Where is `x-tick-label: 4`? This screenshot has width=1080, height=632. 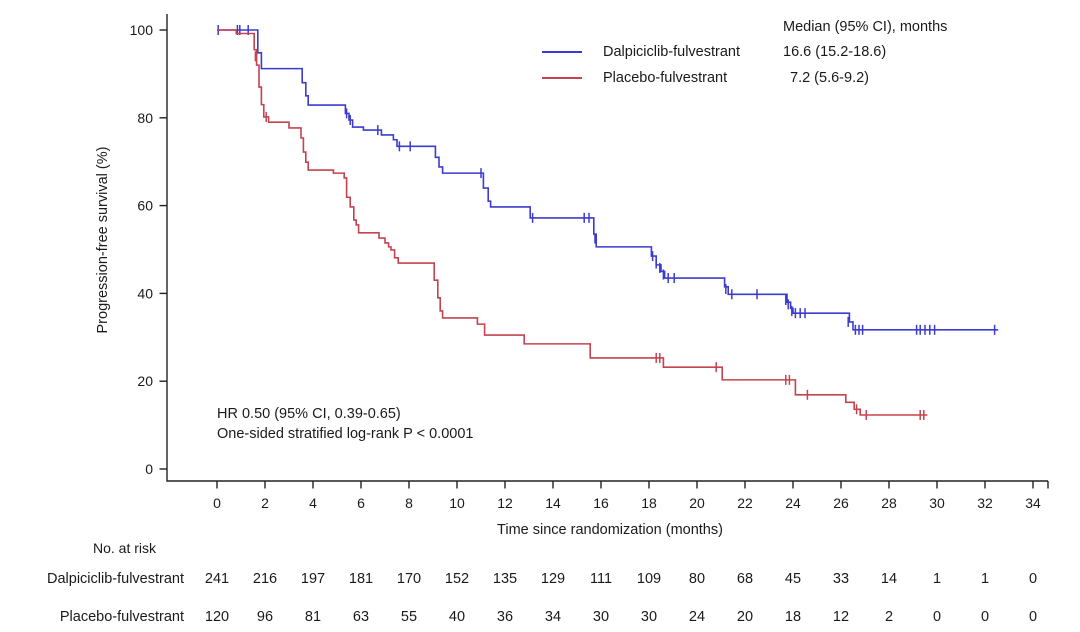 x-tick-label: 4 is located at coordinates (313, 503).